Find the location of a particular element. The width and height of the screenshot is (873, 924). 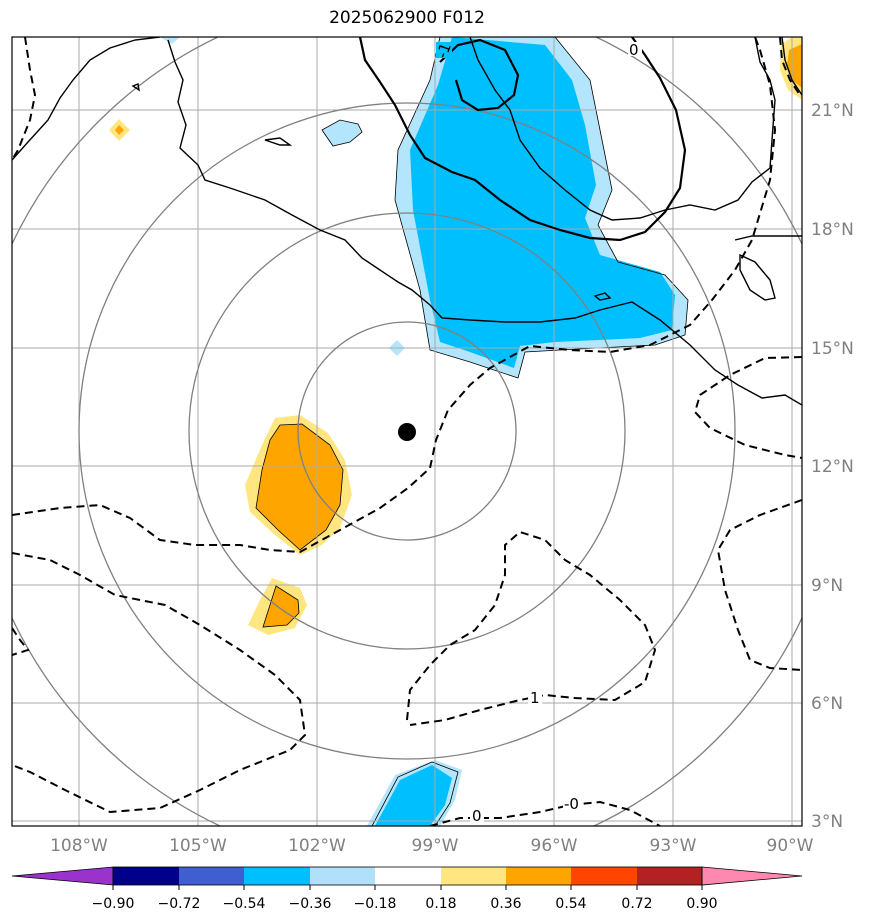

colorbar-ticks is located at coordinates (407, 887).